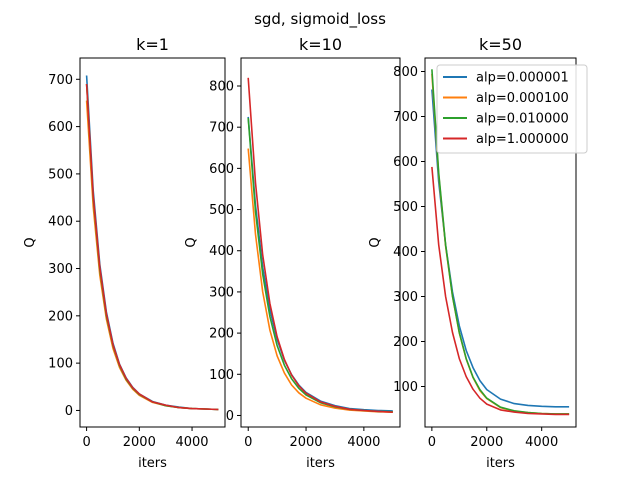  What do you see at coordinates (522, 78) in the screenshot?
I see `legend-entry-label: alp=0.000001` at bounding box center [522, 78].